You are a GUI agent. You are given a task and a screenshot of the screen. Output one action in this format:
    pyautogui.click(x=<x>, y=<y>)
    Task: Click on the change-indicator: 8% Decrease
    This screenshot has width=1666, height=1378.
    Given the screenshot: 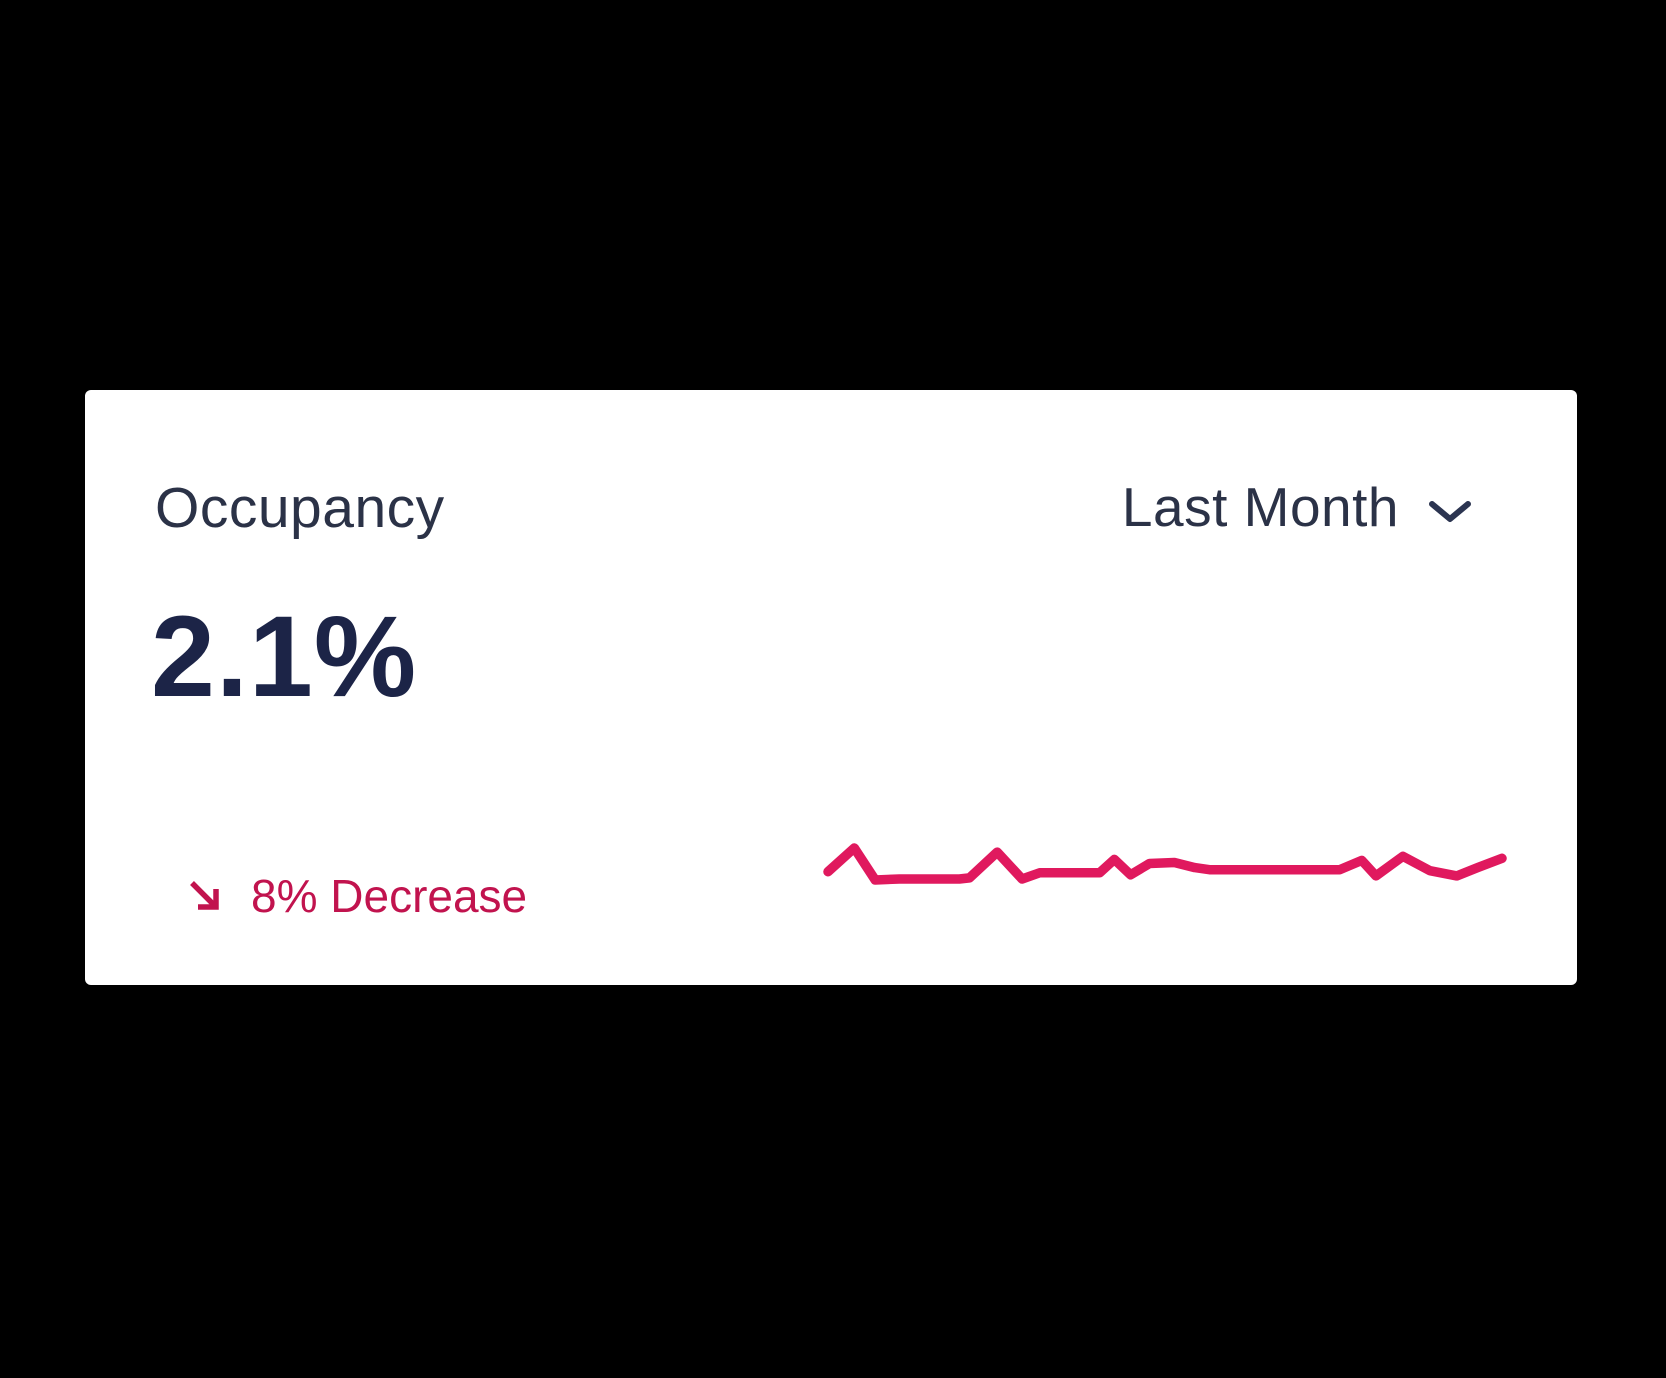 What is the action you would take?
    pyautogui.click(x=356, y=896)
    